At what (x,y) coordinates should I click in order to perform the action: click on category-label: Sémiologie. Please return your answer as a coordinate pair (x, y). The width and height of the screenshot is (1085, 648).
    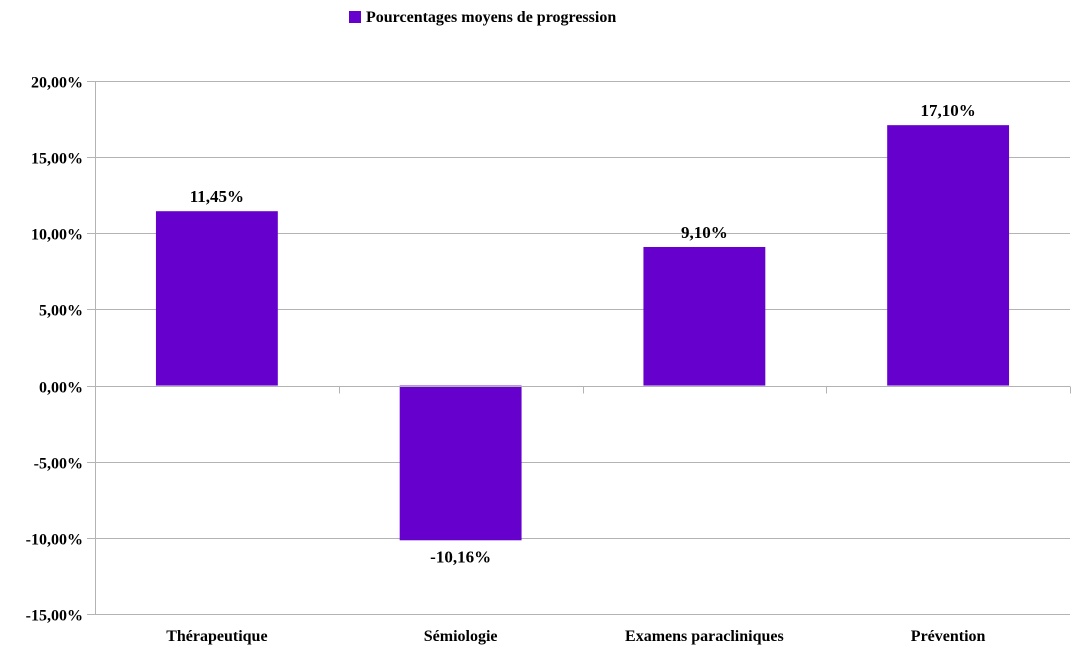
    Looking at the image, I should click on (461, 636).